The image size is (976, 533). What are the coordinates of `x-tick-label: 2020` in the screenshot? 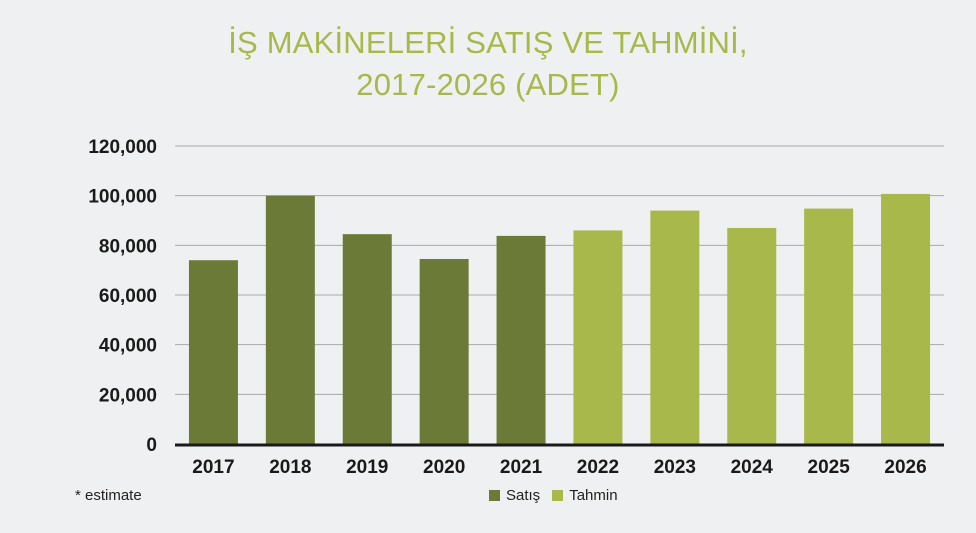 It's located at (444, 467).